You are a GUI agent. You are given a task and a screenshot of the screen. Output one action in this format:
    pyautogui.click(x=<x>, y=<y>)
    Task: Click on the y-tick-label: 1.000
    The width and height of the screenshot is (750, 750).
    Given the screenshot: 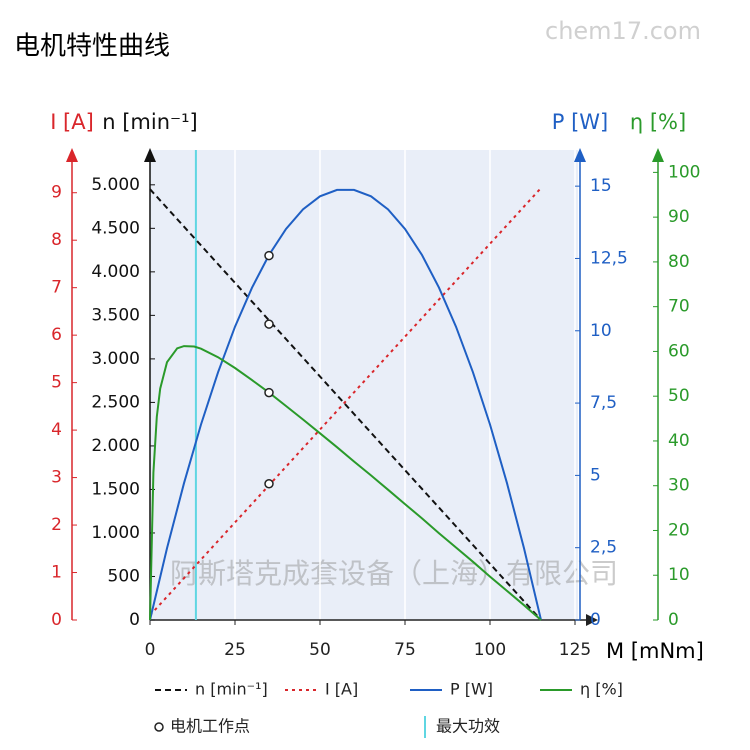 What is the action you would take?
    pyautogui.click(x=115, y=533)
    